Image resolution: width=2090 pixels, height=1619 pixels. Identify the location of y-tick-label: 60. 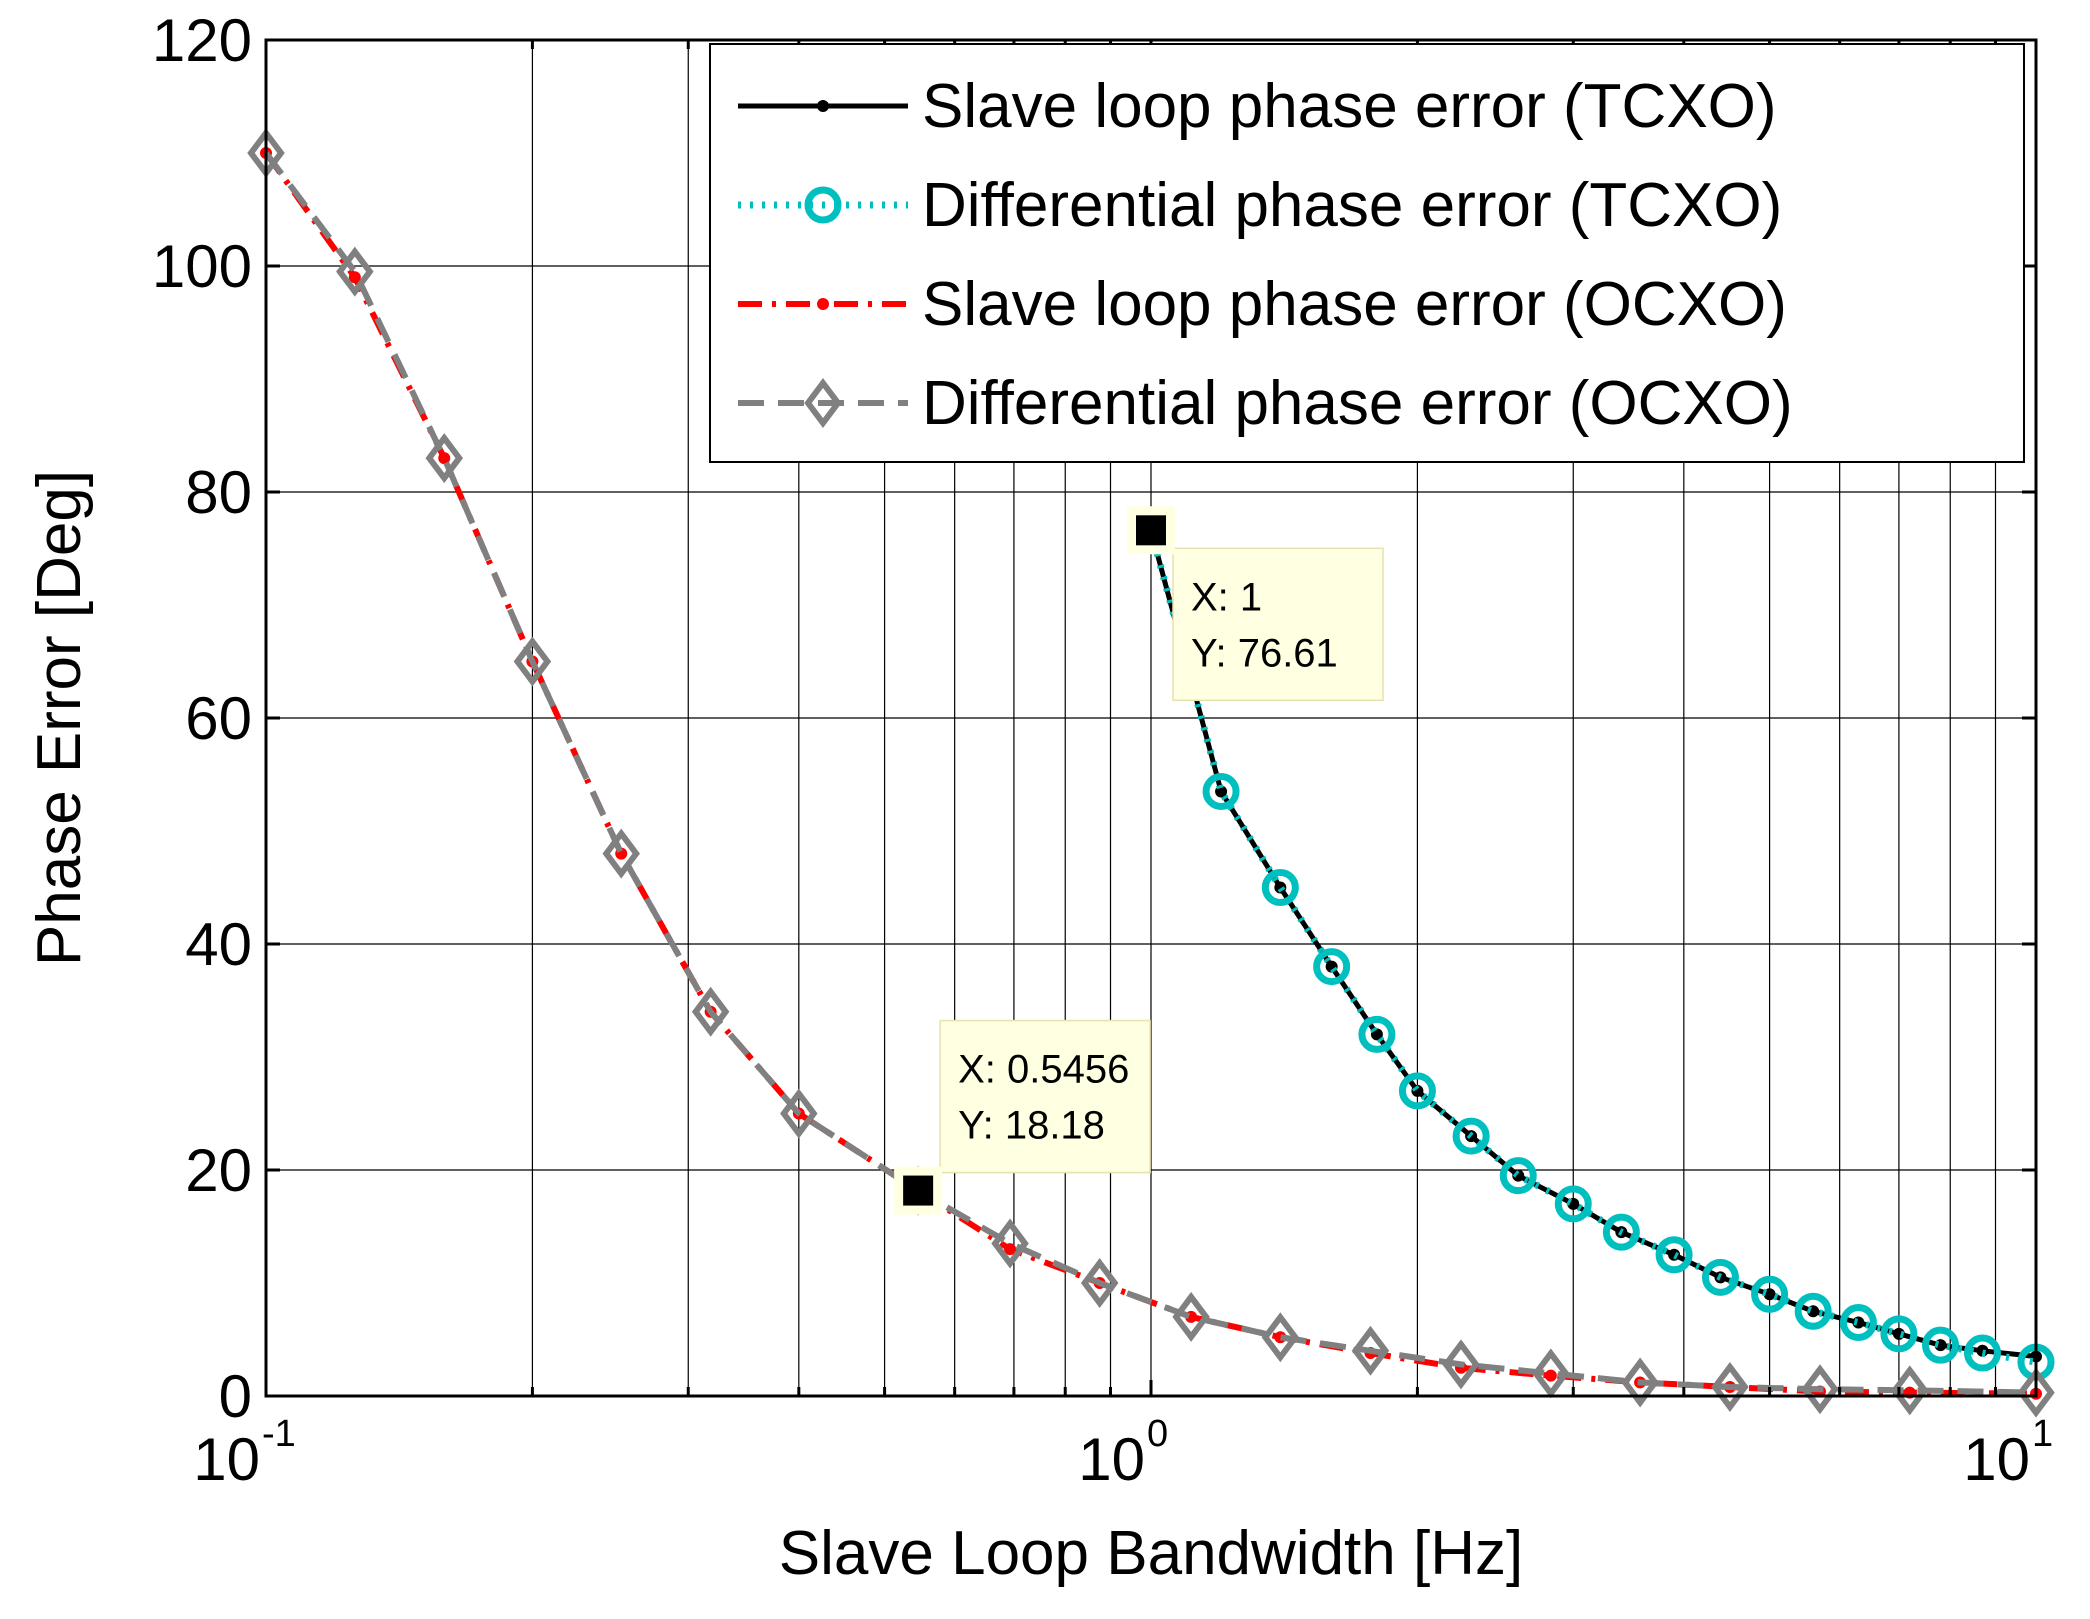
(218, 718).